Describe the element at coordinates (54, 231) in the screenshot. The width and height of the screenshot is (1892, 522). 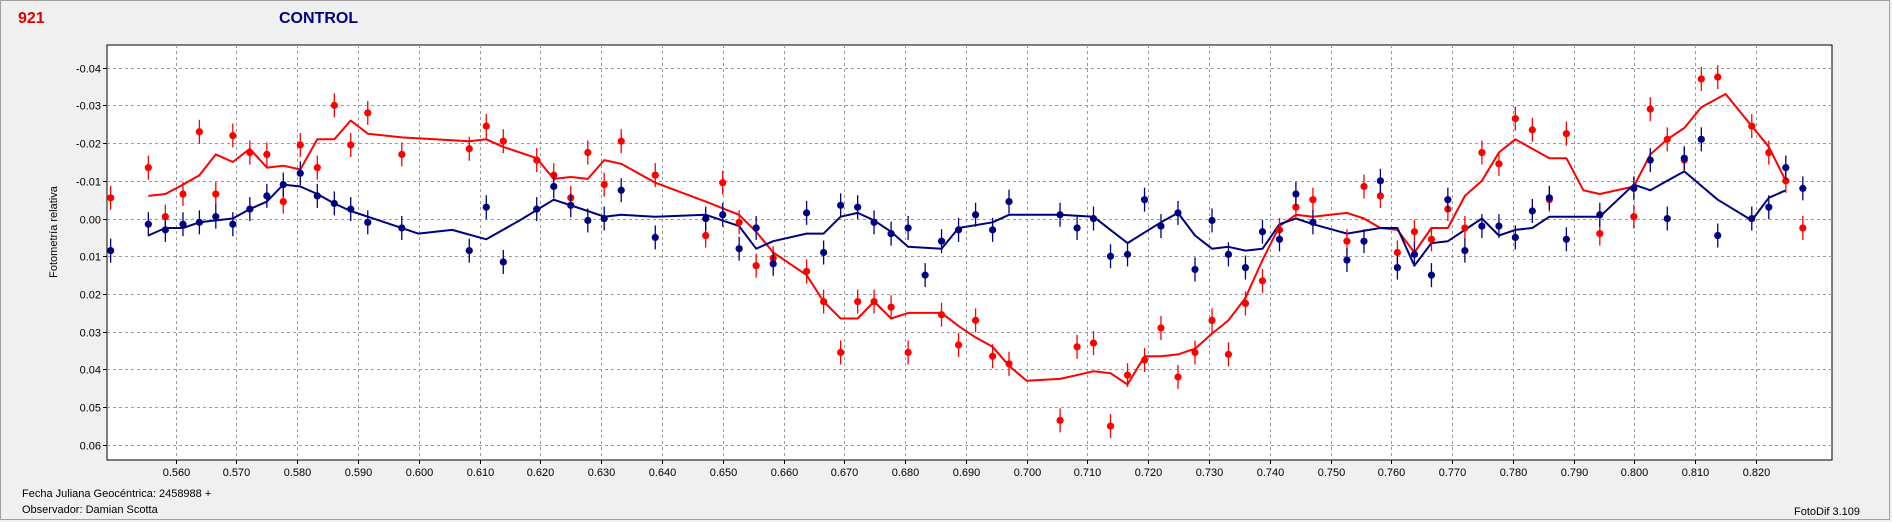
I see `y-axis-title: Fotometría relativa` at that location.